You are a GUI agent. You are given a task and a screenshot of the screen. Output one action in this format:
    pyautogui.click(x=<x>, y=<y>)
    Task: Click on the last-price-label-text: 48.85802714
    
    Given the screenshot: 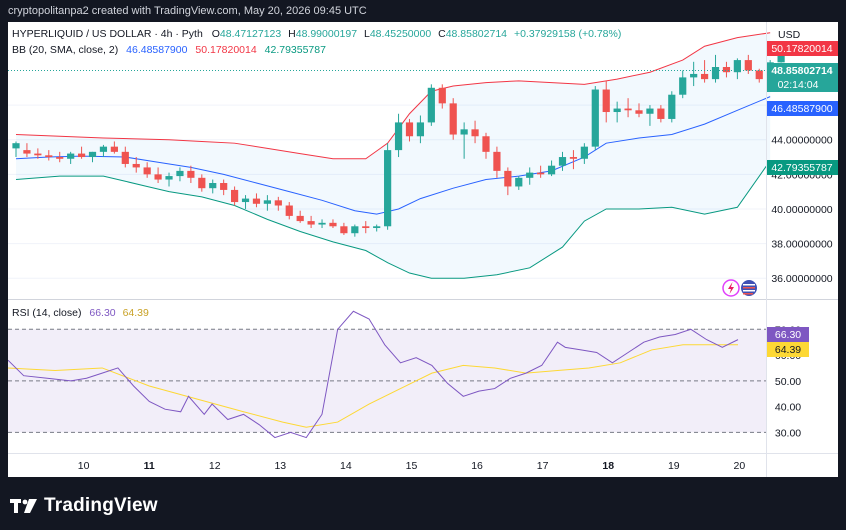 What is the action you would take?
    pyautogui.click(x=801, y=71)
    